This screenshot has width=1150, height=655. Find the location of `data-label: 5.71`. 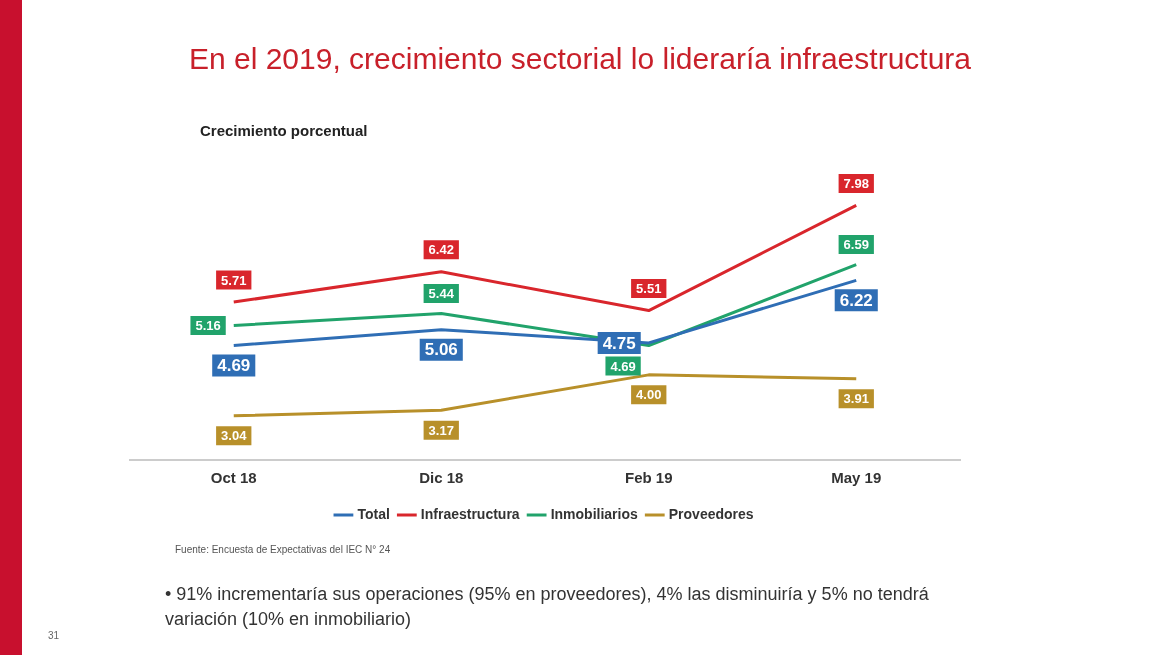

data-label: 5.71 is located at coordinates (234, 280).